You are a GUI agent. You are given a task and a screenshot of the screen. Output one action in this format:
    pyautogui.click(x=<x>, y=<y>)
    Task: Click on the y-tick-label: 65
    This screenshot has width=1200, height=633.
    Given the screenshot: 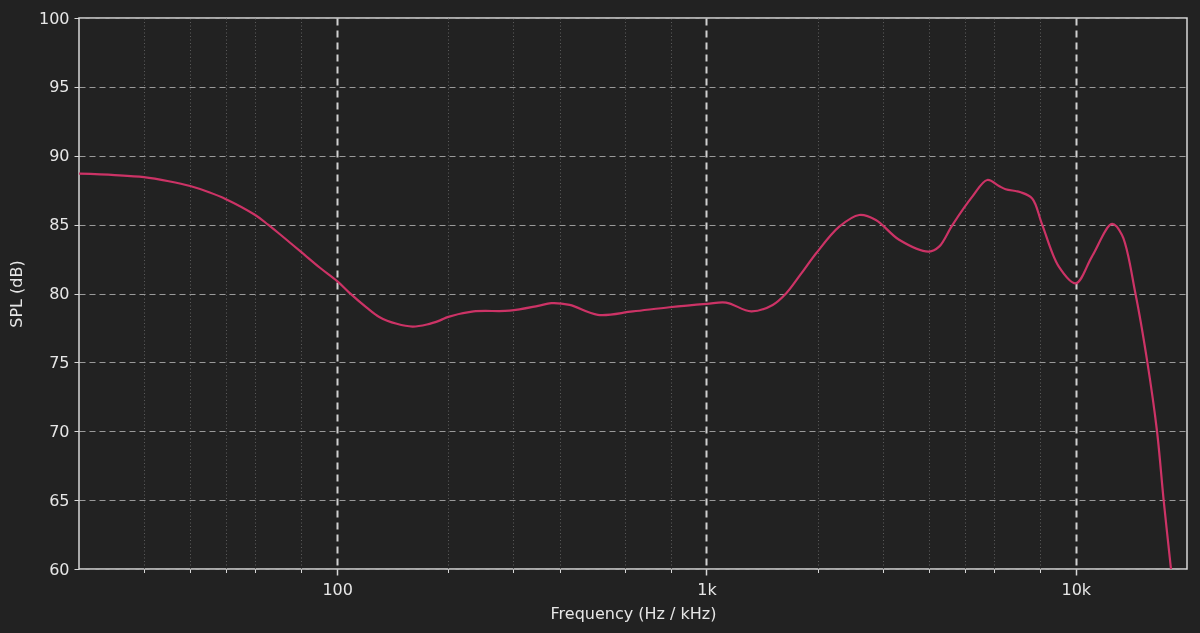 What is the action you would take?
    pyautogui.click(x=59, y=500)
    